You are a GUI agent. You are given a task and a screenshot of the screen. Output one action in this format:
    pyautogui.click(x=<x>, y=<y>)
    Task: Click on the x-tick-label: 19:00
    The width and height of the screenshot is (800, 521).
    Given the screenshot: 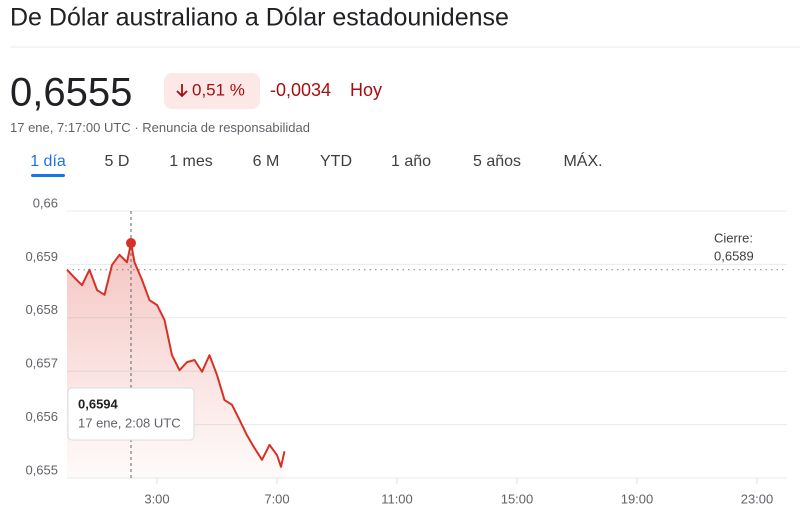 What is the action you would take?
    pyautogui.click(x=637, y=498)
    